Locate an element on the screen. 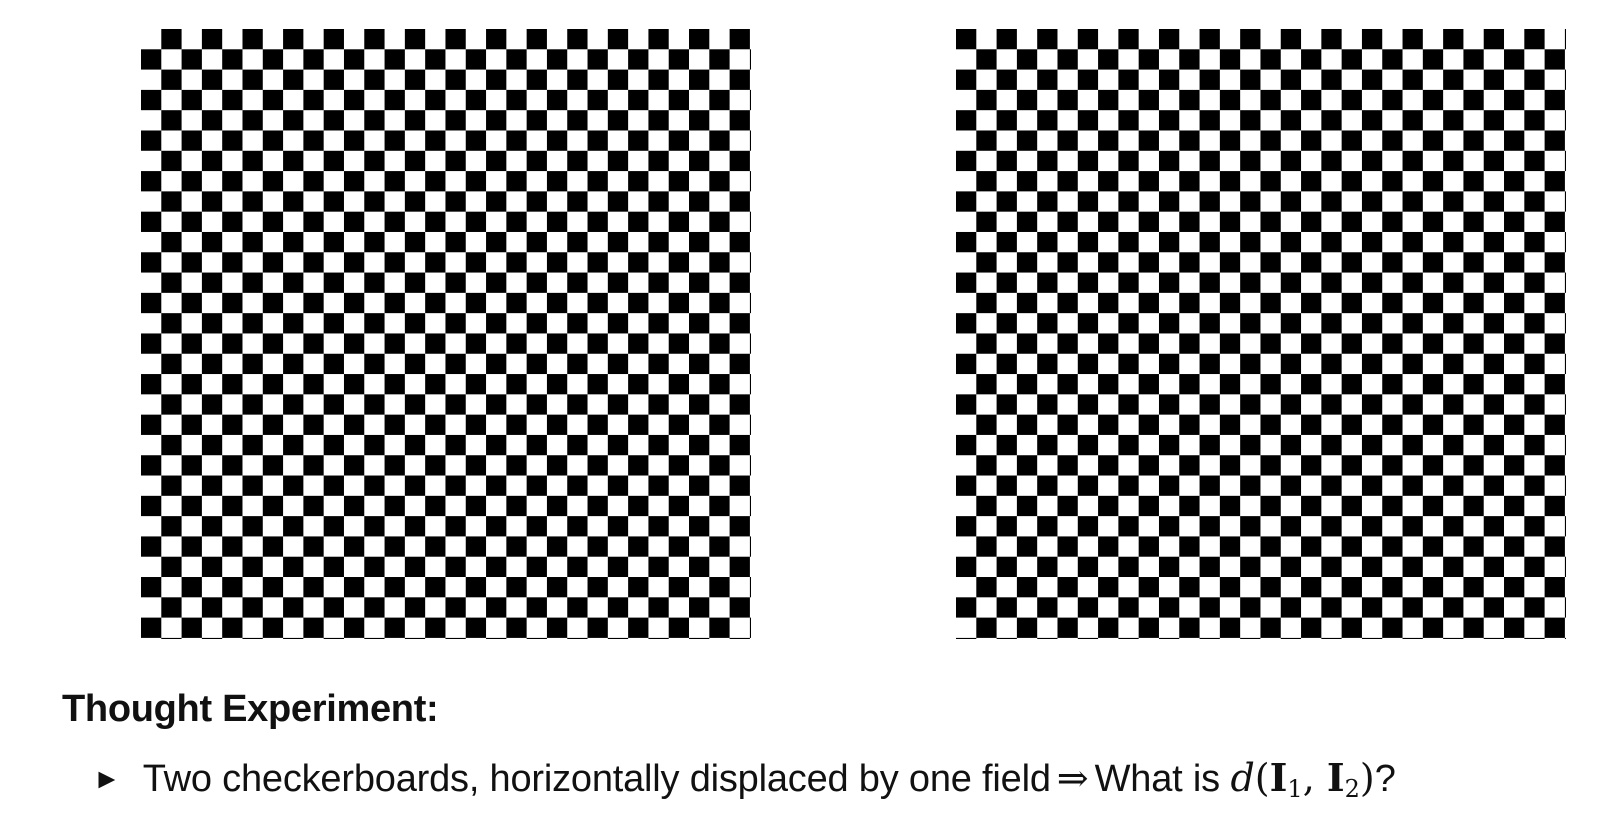  distance-formula: d(I1, I2) is located at coordinates (1302, 779).